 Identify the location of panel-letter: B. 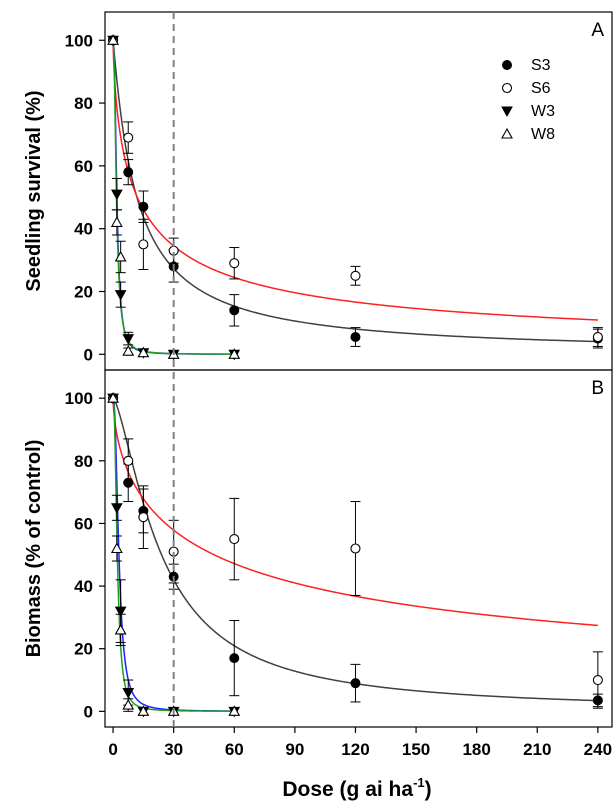
(597, 388).